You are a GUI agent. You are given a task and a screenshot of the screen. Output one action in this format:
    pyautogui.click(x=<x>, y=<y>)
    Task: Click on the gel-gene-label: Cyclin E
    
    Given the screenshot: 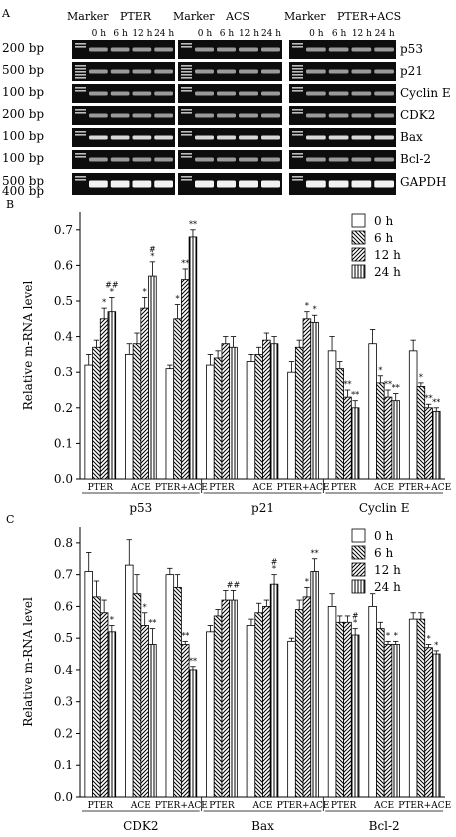 What is the action you would take?
    pyautogui.click(x=425, y=93)
    